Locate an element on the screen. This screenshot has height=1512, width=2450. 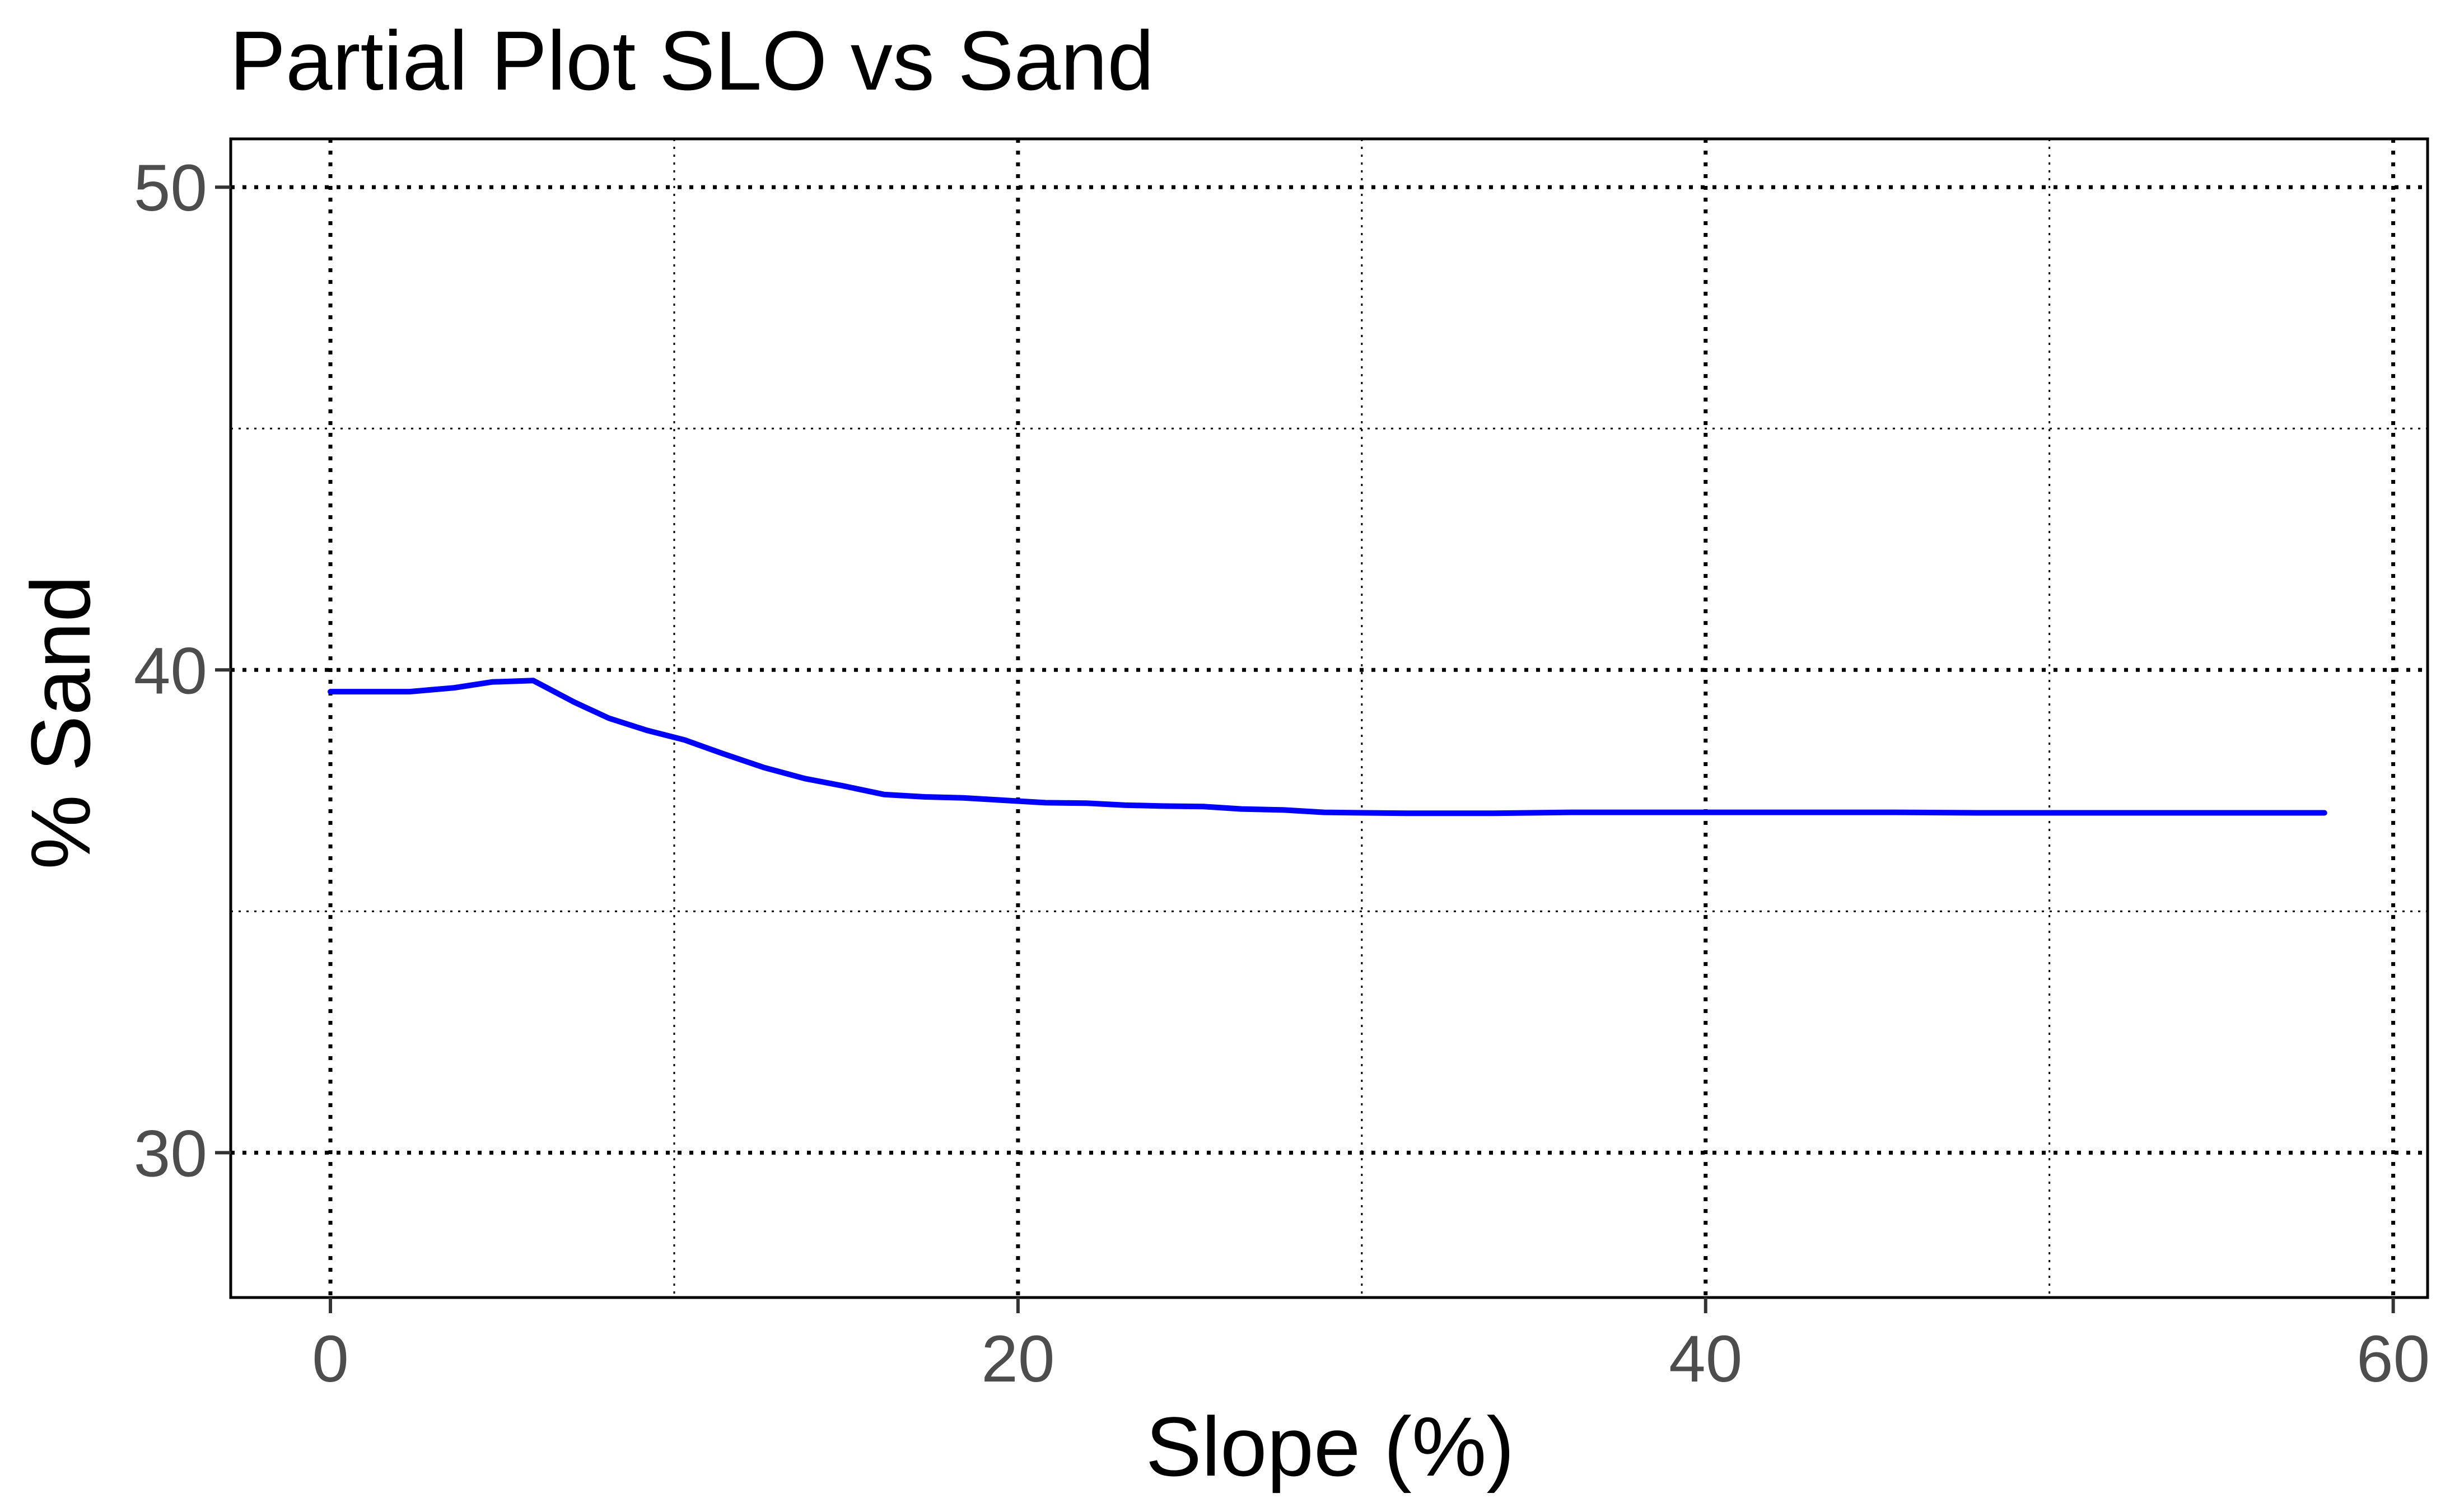
x-tick-label: 40 is located at coordinates (1706, 1359).